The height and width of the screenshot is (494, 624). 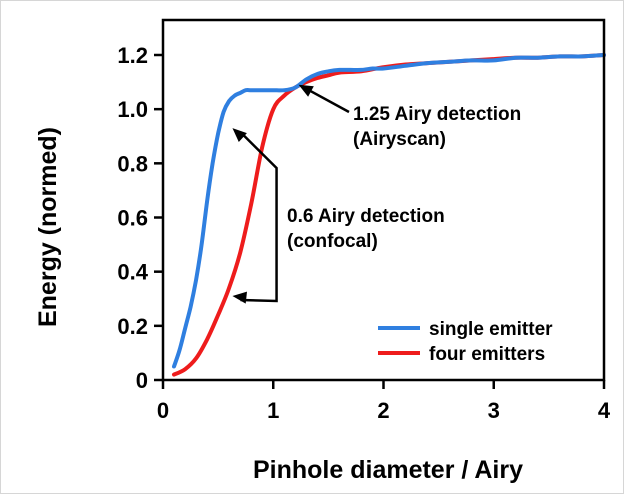 I want to click on annotation-airyscan-text: (Airyscan), so click(x=399, y=139).